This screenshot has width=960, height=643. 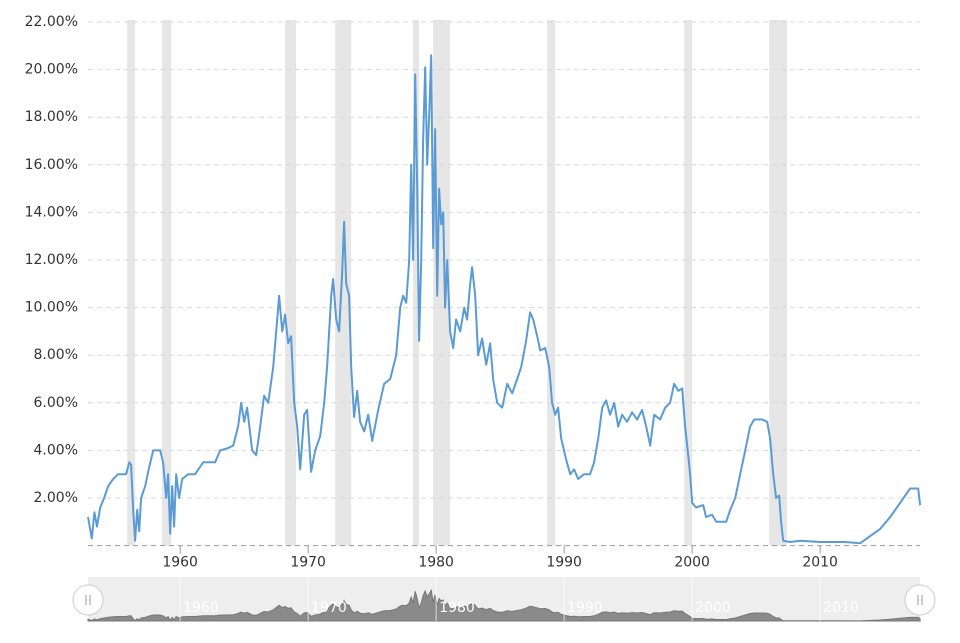 What do you see at coordinates (51, 260) in the screenshot?
I see `y-tick-label: 12.00%` at bounding box center [51, 260].